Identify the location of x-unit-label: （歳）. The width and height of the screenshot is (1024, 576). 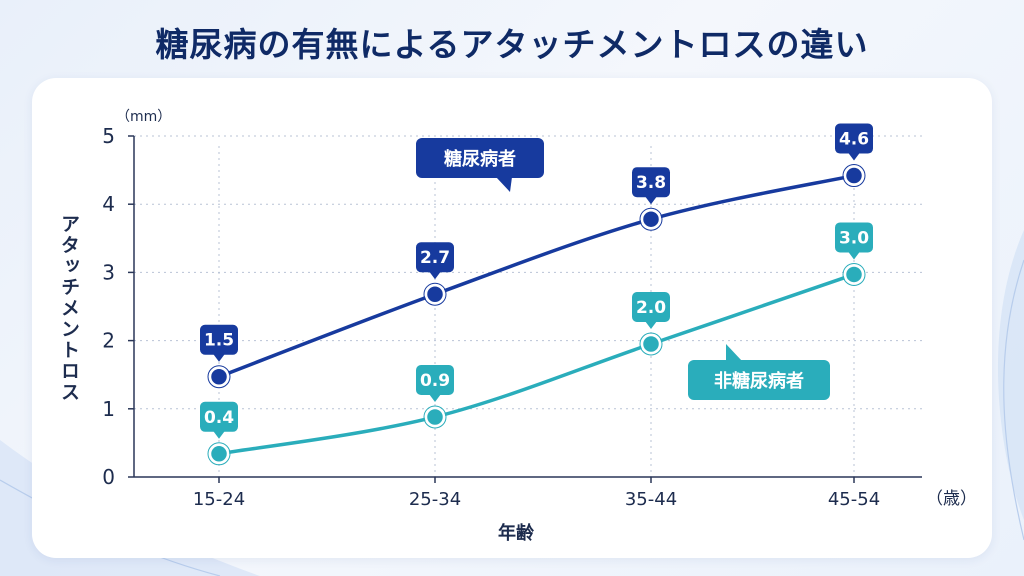
(951, 499).